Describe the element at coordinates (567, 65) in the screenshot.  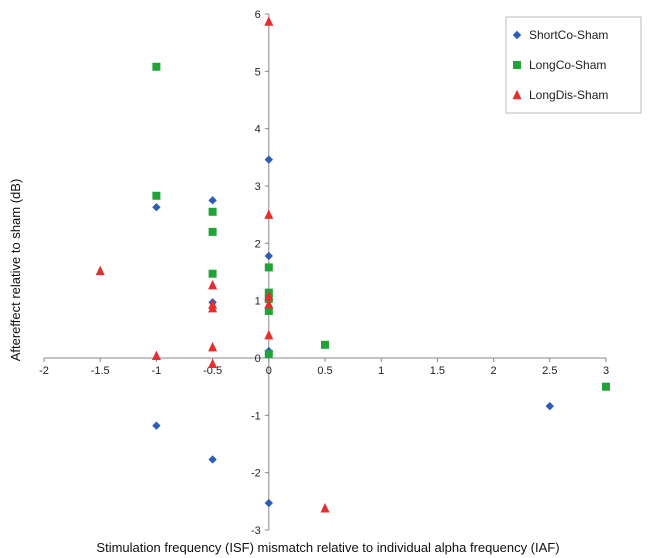
I see `legend-label-longco-sham: LongCo-Sham` at that location.